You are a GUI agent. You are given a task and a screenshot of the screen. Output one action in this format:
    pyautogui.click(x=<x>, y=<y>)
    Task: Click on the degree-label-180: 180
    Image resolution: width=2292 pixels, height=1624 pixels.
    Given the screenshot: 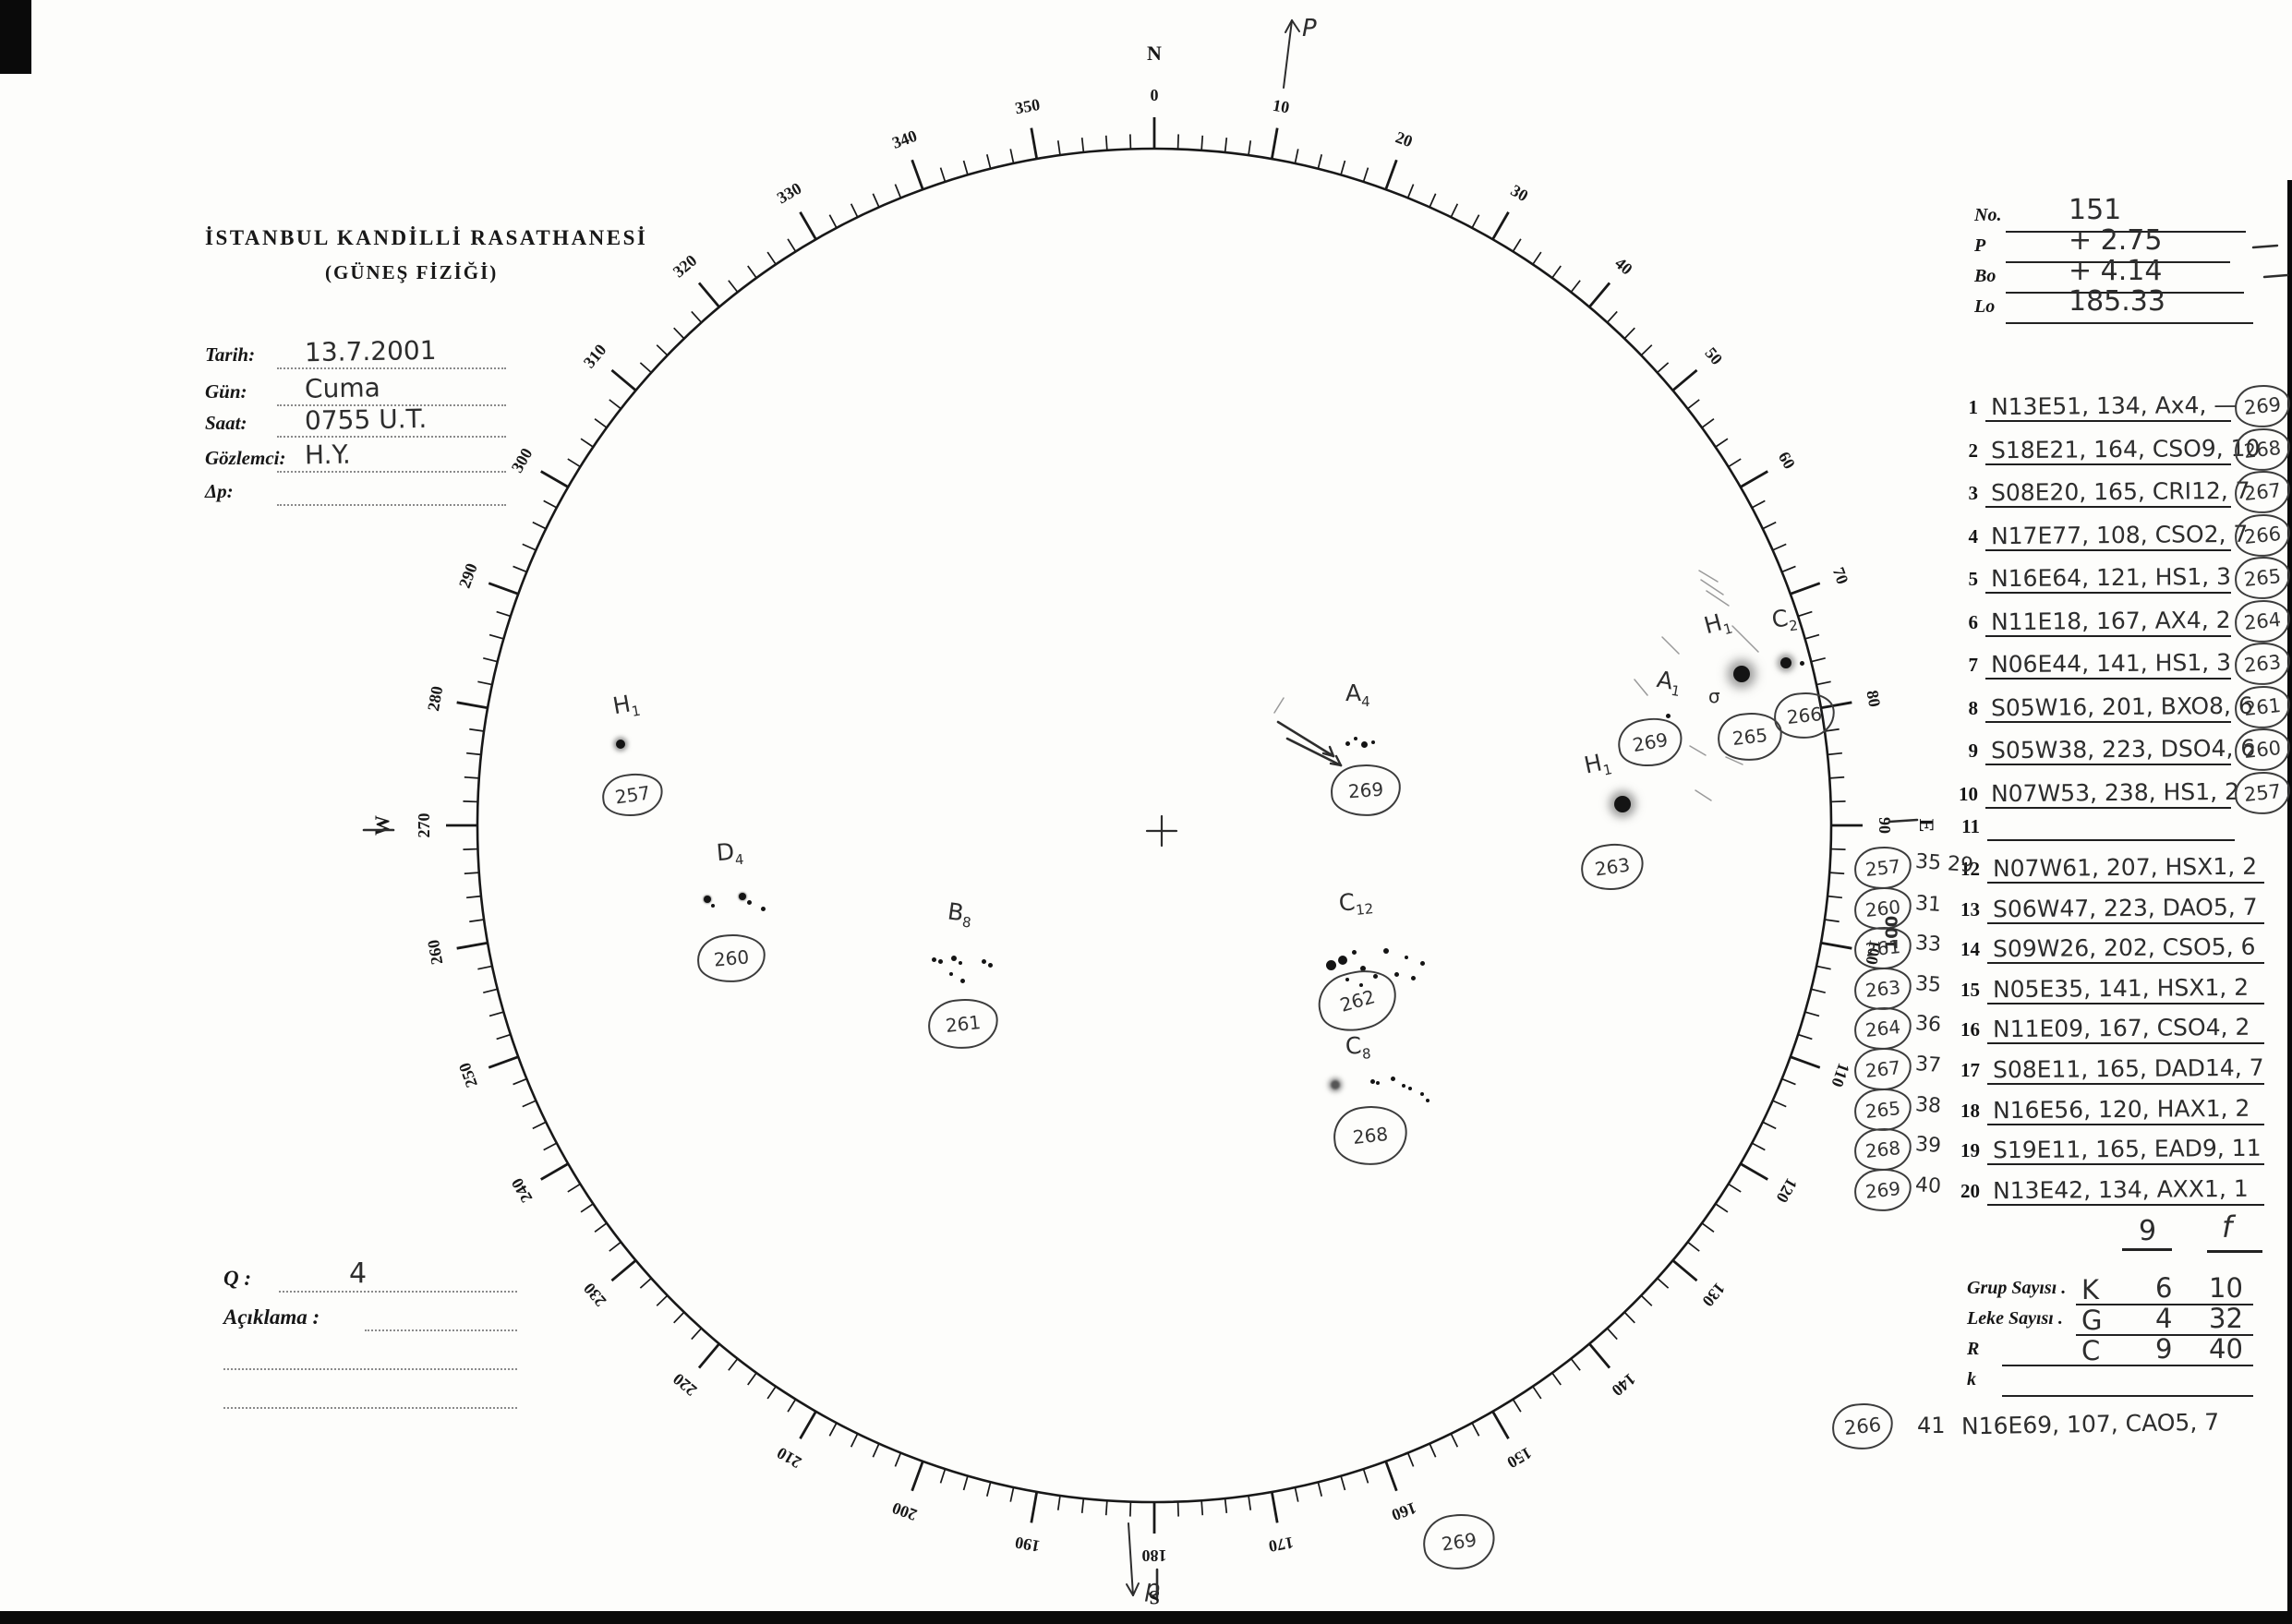 What is the action you would take?
    pyautogui.click(x=1154, y=1555)
    